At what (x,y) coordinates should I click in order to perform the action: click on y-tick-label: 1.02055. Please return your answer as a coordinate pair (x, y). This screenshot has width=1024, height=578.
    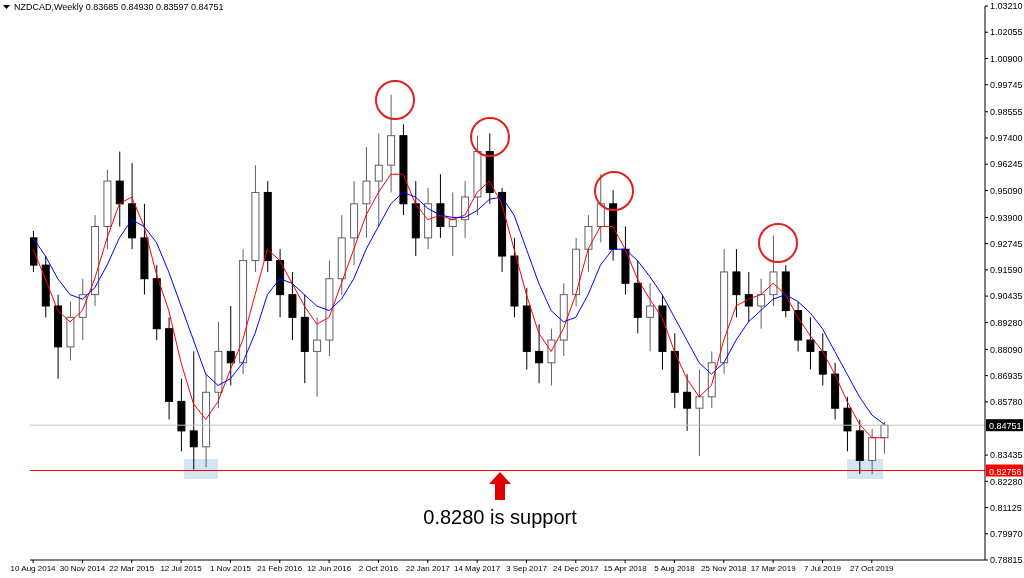
    Looking at the image, I should click on (1006, 32).